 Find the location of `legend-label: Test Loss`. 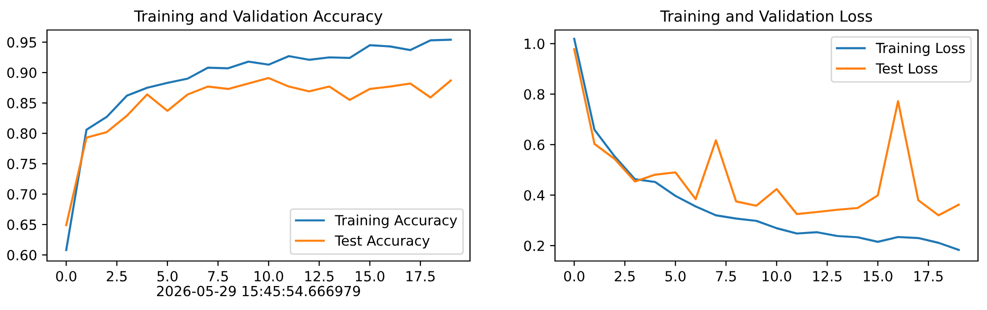

legend-label: Test Loss is located at coordinates (907, 68).